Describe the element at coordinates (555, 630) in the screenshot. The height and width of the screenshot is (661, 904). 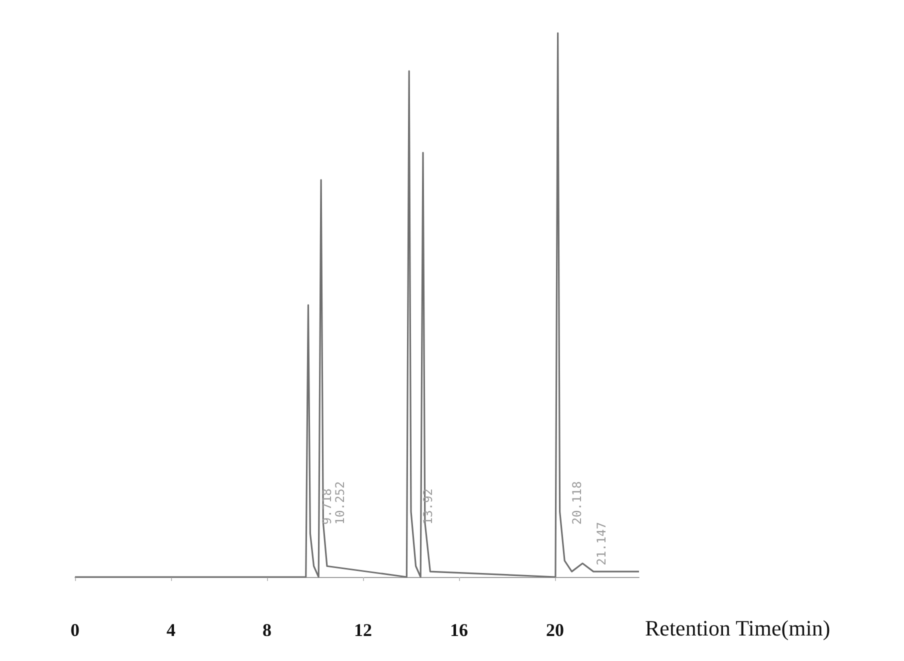
I see `x-tick-label: 20` at that location.